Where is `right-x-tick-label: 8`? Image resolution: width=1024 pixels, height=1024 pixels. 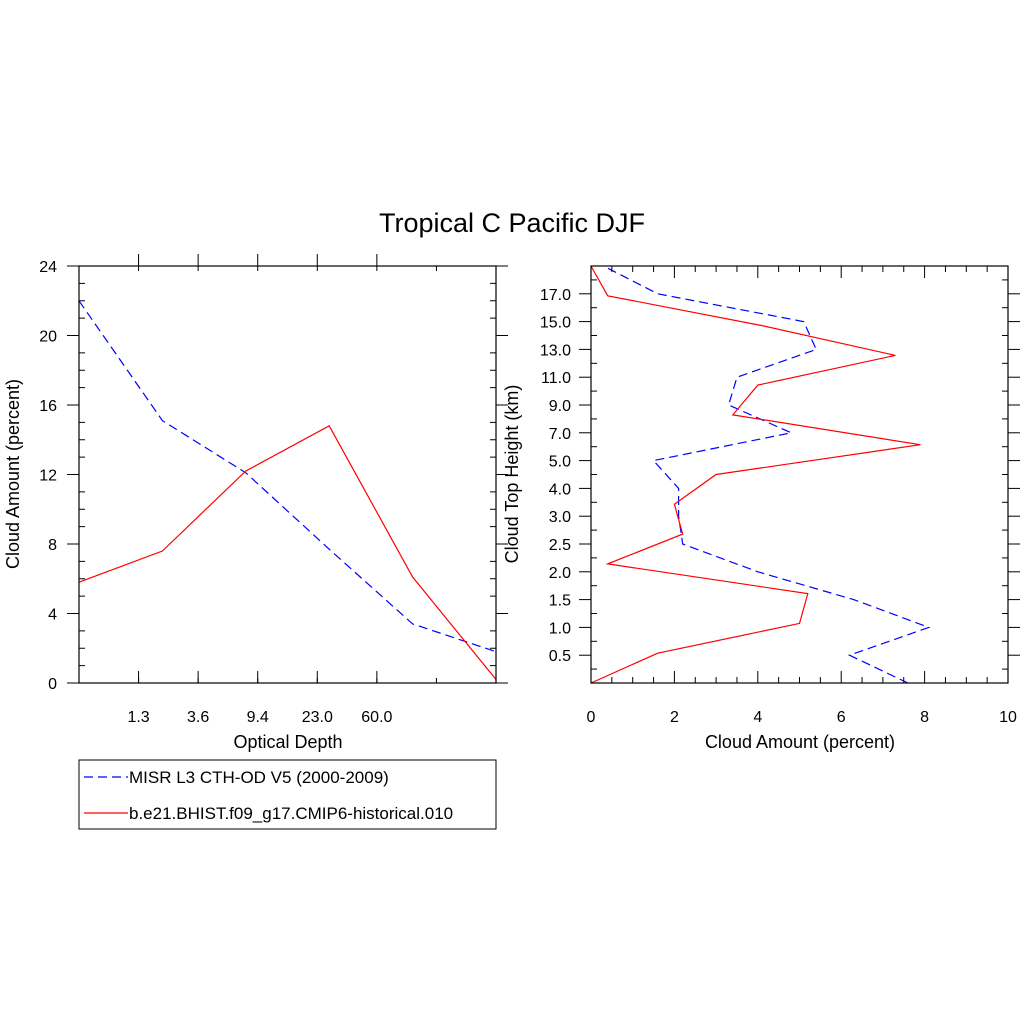 right-x-tick-label: 8 is located at coordinates (924, 717).